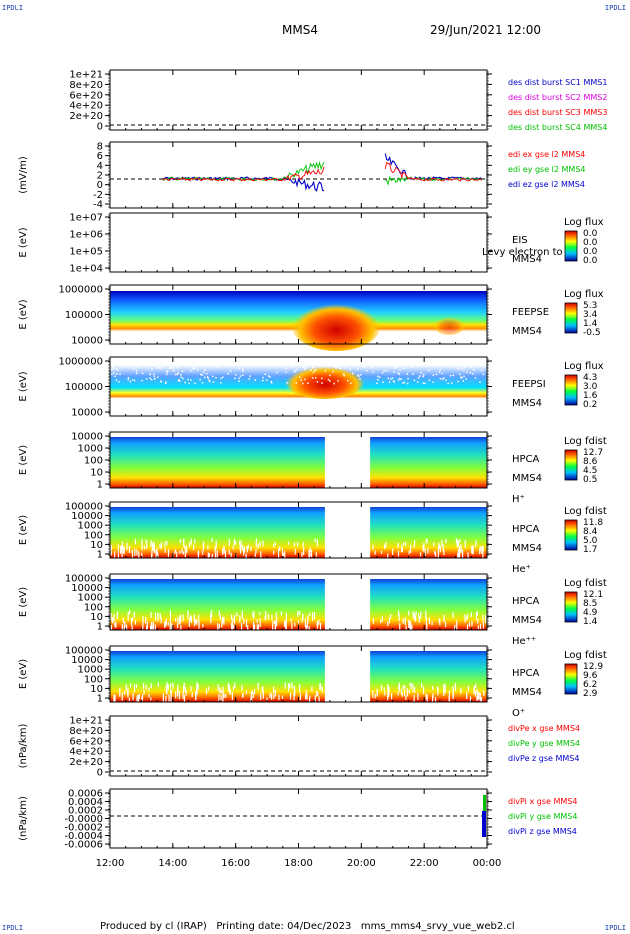 The image size is (630, 934). Describe the element at coordinates (546, 184) in the screenshot. I see `legend-entry: edi ez gse l2 MMS4` at that location.